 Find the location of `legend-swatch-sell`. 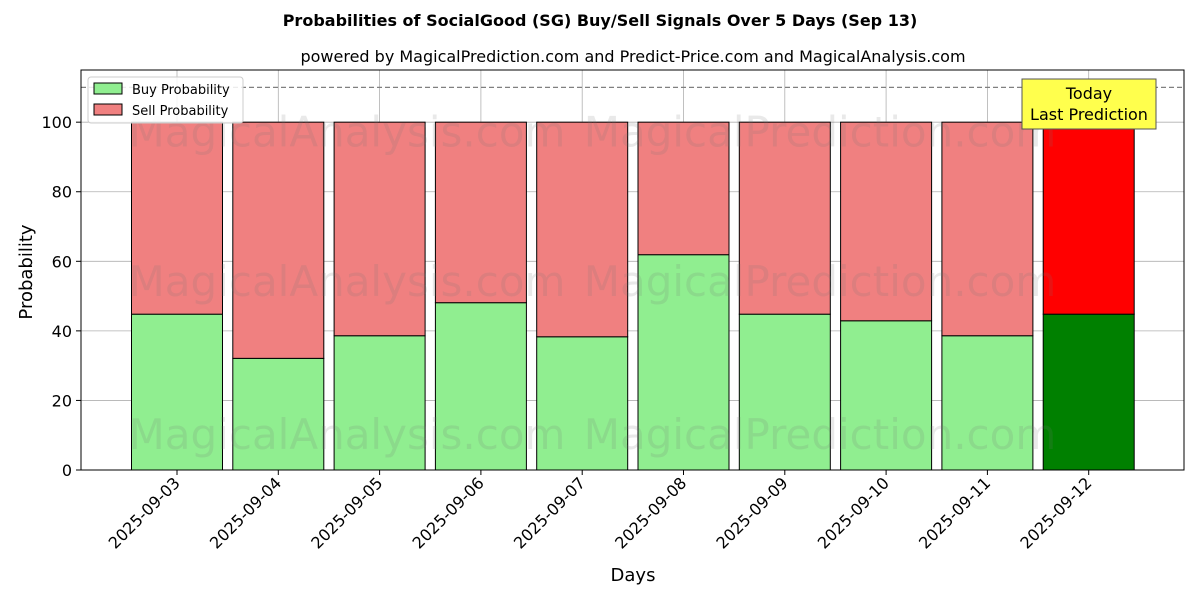

legend-swatch-sell is located at coordinates (108, 109).